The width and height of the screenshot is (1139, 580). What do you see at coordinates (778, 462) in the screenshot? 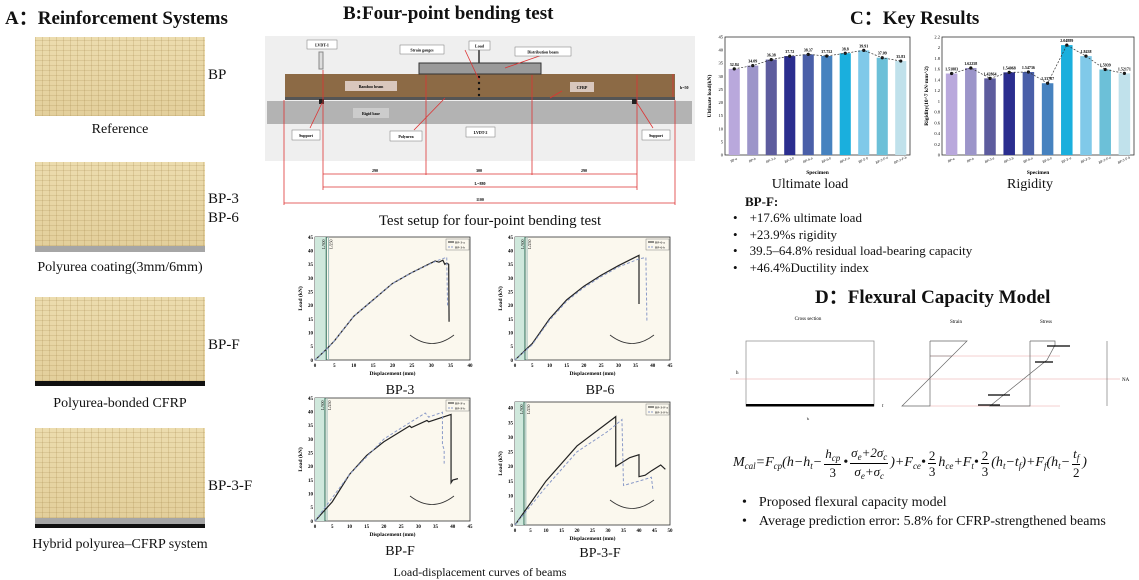
I see `equation-part: Mcal=Fcp(h−ht−` at bounding box center [778, 462].